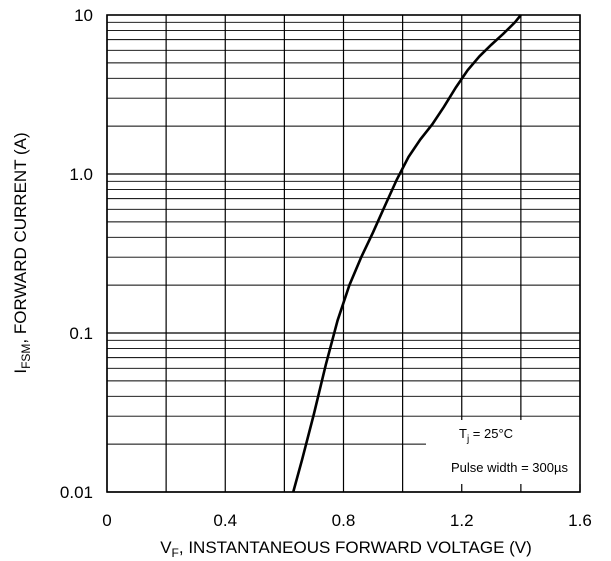 The width and height of the screenshot is (611, 561). I want to click on x-axis-title: VF, INSTANTANEOUS FORWARD VOLTAGE (V), so click(346, 549).